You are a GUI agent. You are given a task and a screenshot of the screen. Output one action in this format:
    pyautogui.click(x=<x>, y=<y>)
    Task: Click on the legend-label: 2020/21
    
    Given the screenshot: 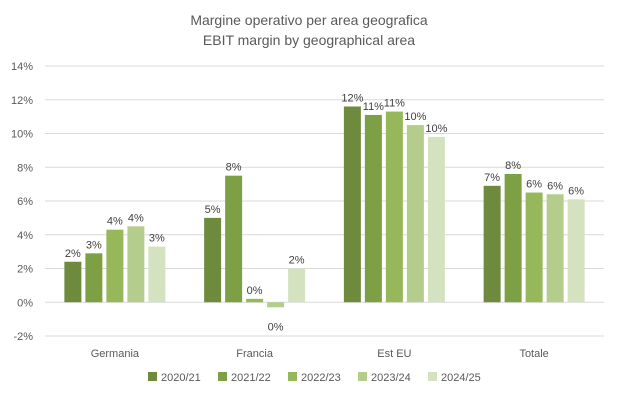 What is the action you would take?
    pyautogui.click(x=181, y=378)
    